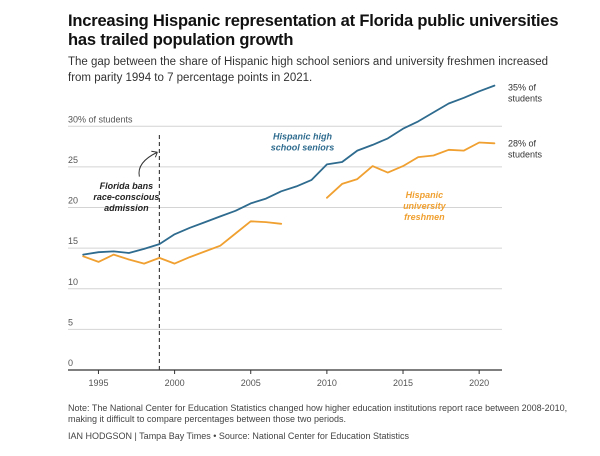 The width and height of the screenshot is (600, 456). Describe the element at coordinates (327, 383) in the screenshot. I see `x-tick-label: 2010` at that location.